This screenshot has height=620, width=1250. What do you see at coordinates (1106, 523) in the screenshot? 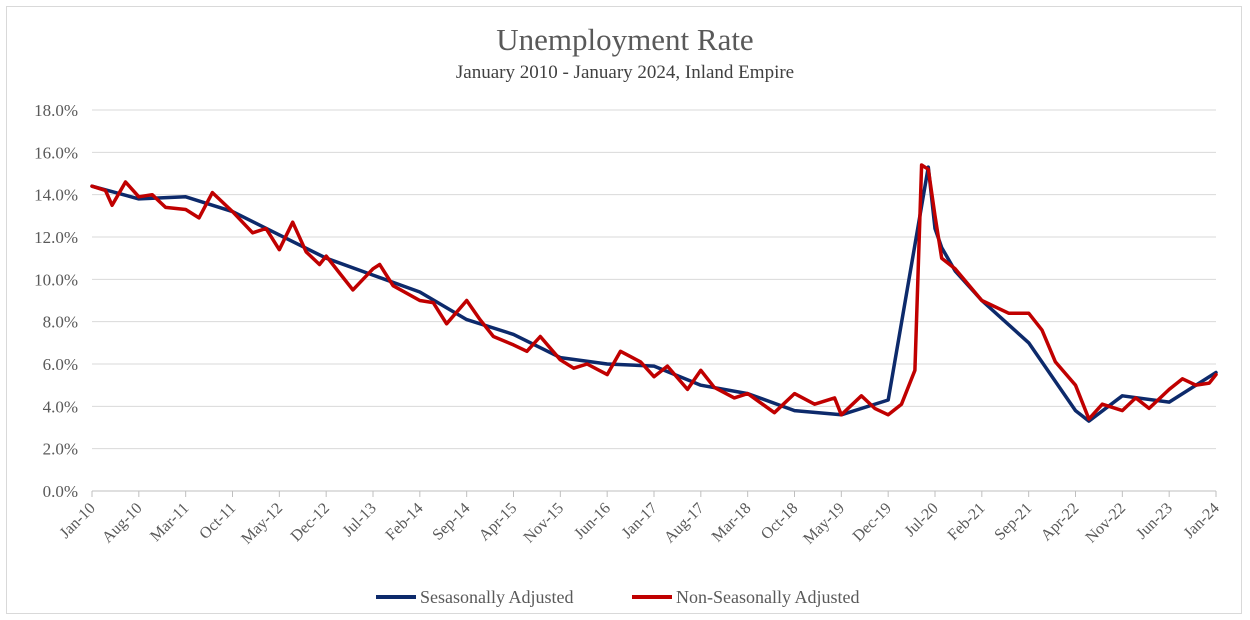
I see `x-tick-label: Nov-22` at bounding box center [1106, 523].